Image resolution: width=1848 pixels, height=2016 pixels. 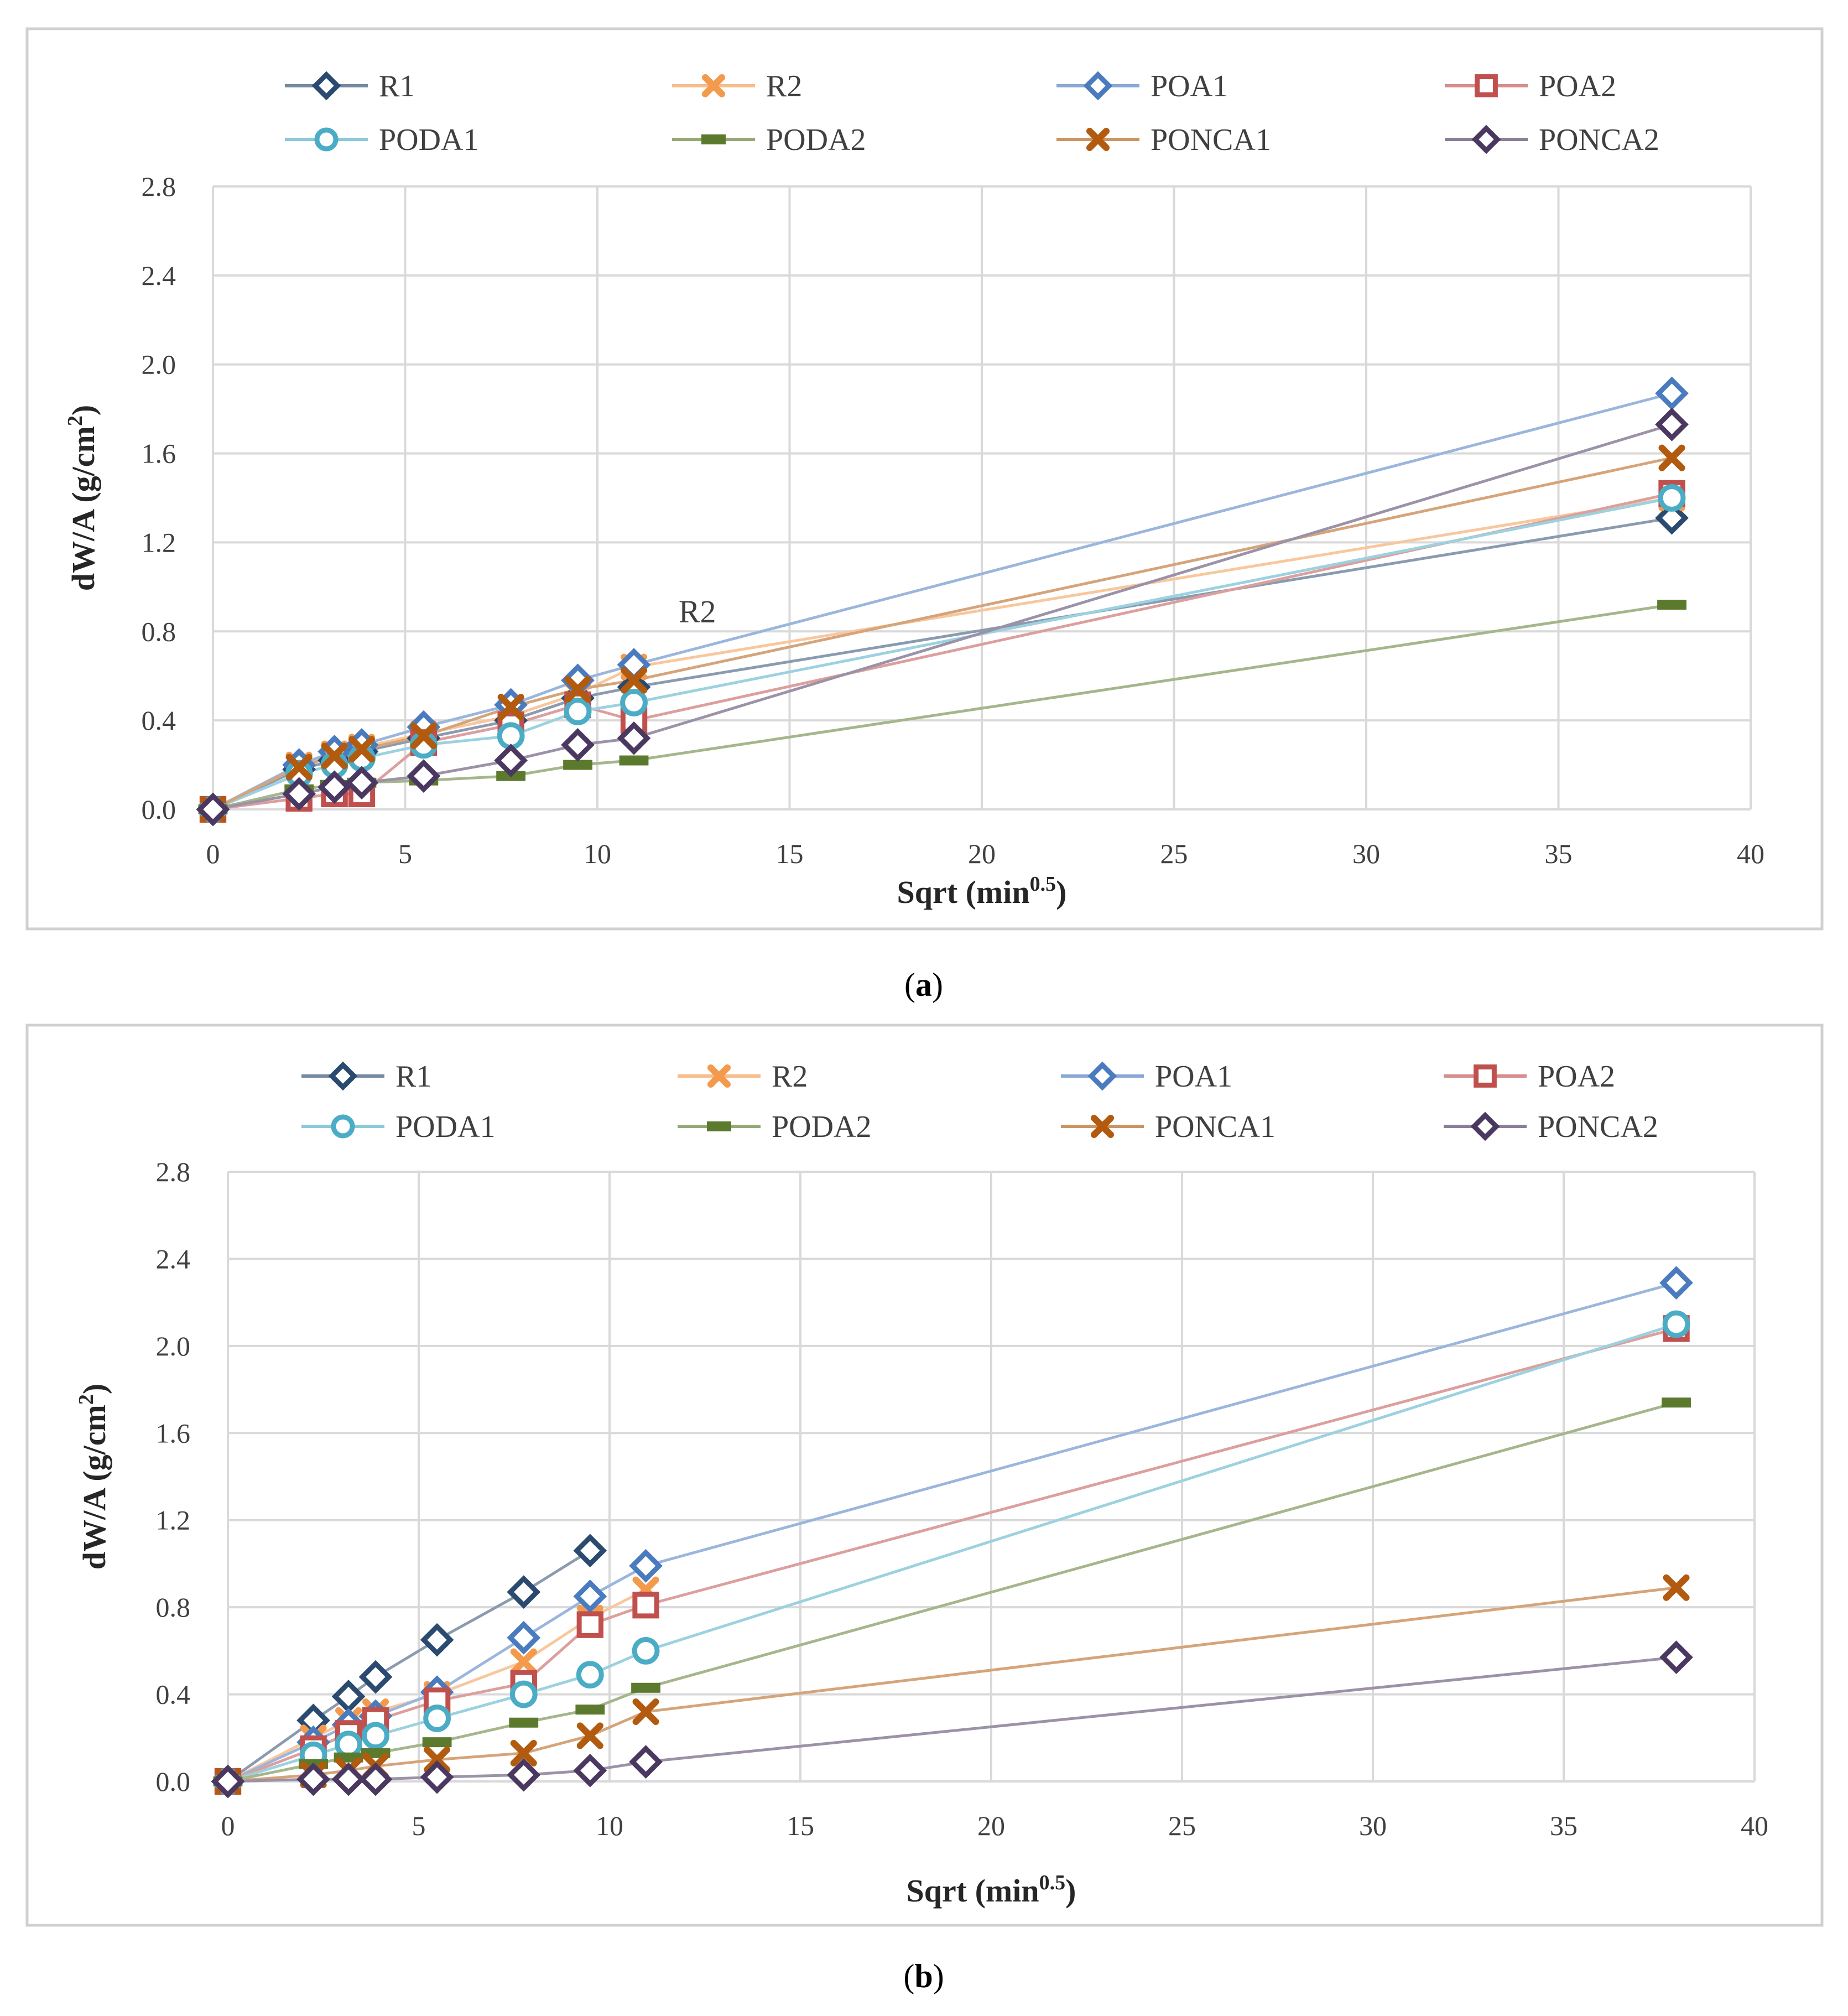 I want to click on legend-item-poda1: PODA1, so click(x=398, y=1127).